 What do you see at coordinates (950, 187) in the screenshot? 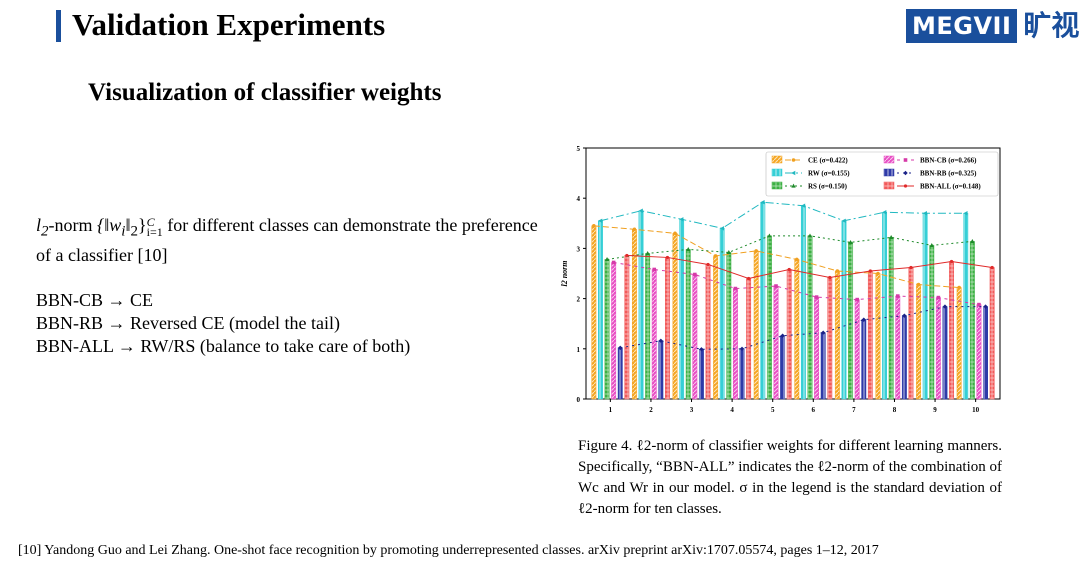
I see `legend-label: BBN-ALL (σ=0.148)` at bounding box center [950, 187].